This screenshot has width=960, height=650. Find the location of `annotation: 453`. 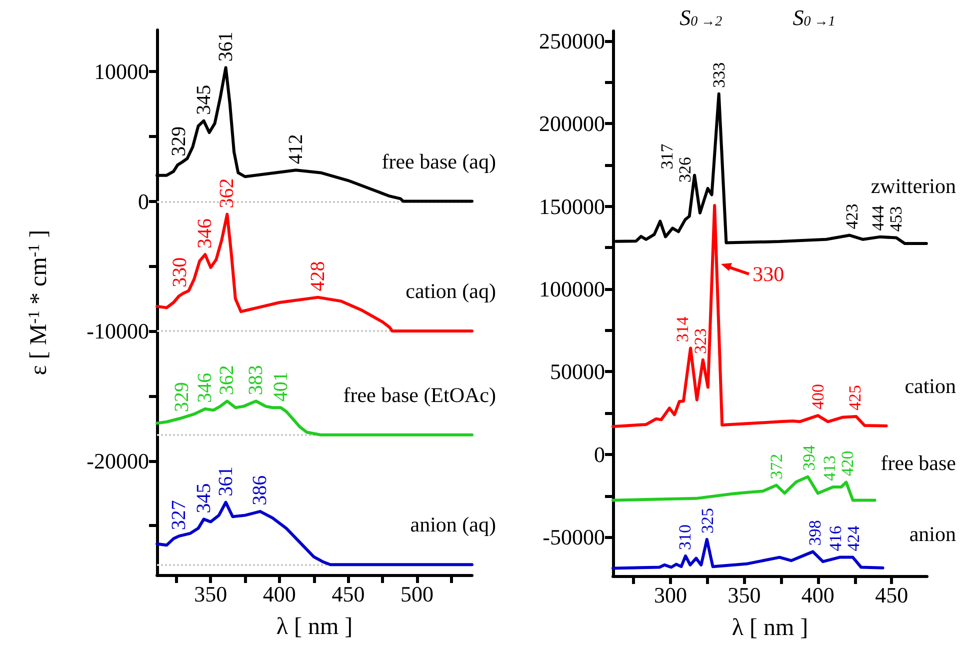

annotation: 453 is located at coordinates (896, 219).